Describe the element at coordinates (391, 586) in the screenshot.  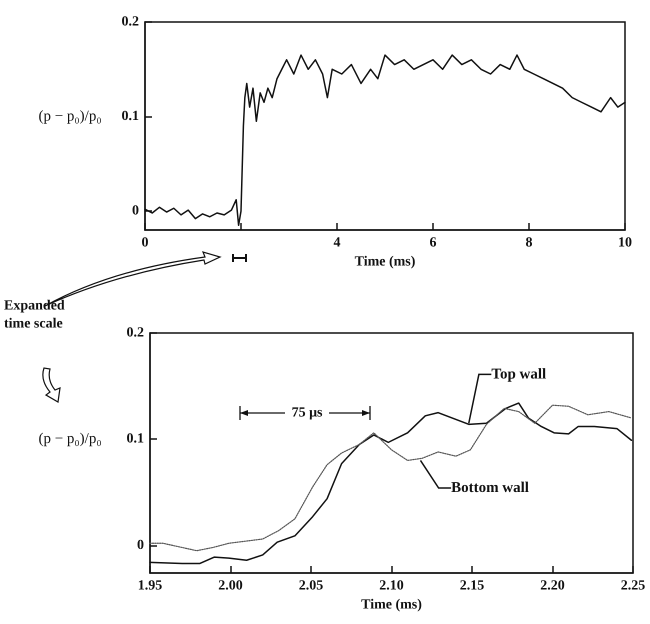
I see `x-tick-label: 2.10` at that location.